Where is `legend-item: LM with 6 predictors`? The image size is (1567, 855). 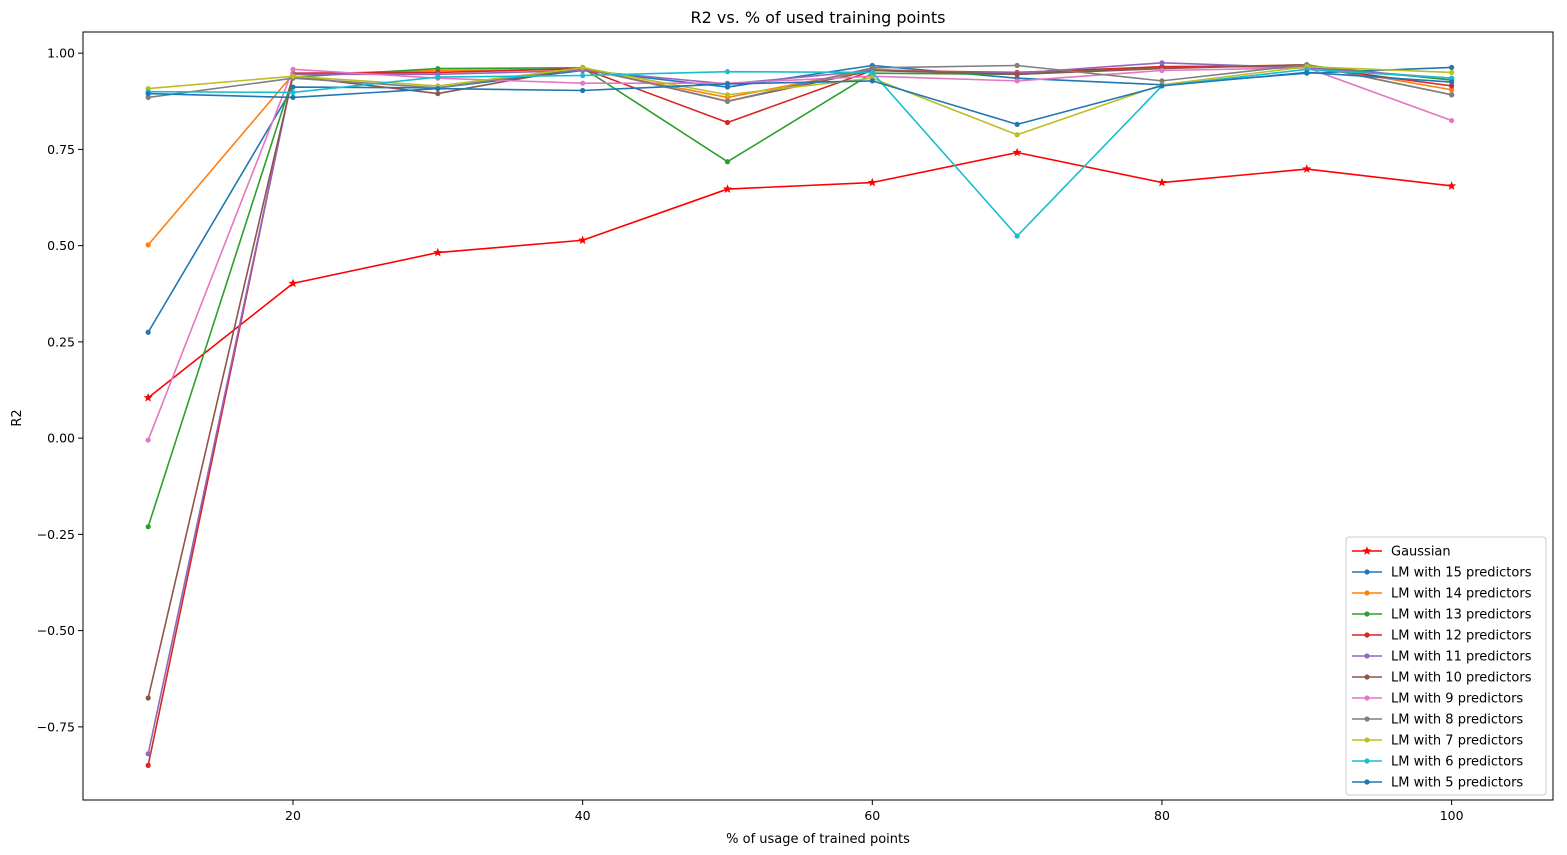
legend-item: LM with 6 predictors is located at coordinates (1437, 762).